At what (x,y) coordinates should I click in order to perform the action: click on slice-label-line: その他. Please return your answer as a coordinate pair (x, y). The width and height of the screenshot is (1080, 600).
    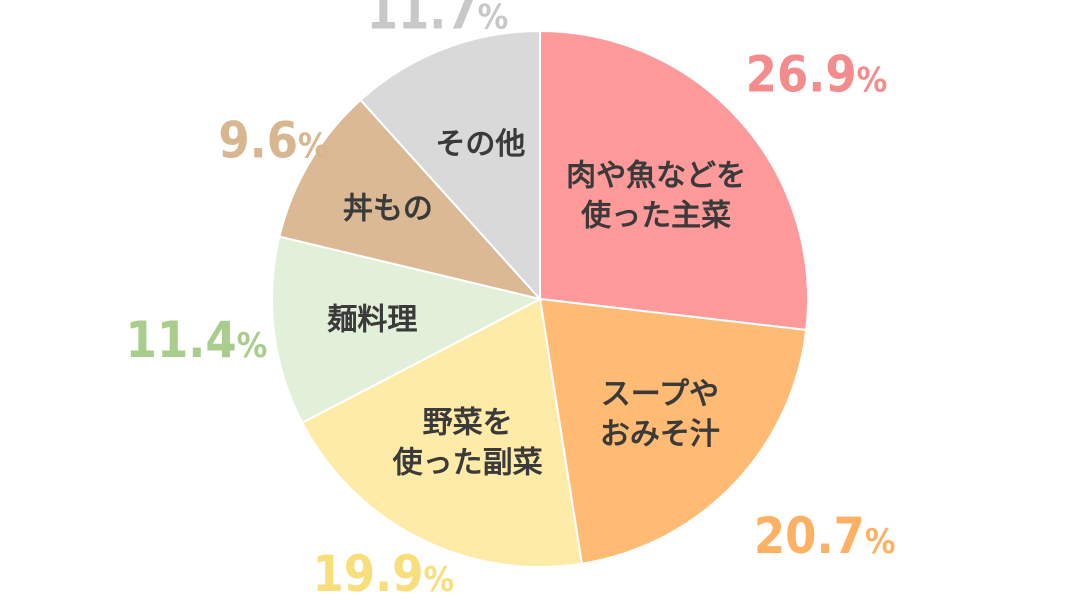
    Looking at the image, I should click on (480, 144).